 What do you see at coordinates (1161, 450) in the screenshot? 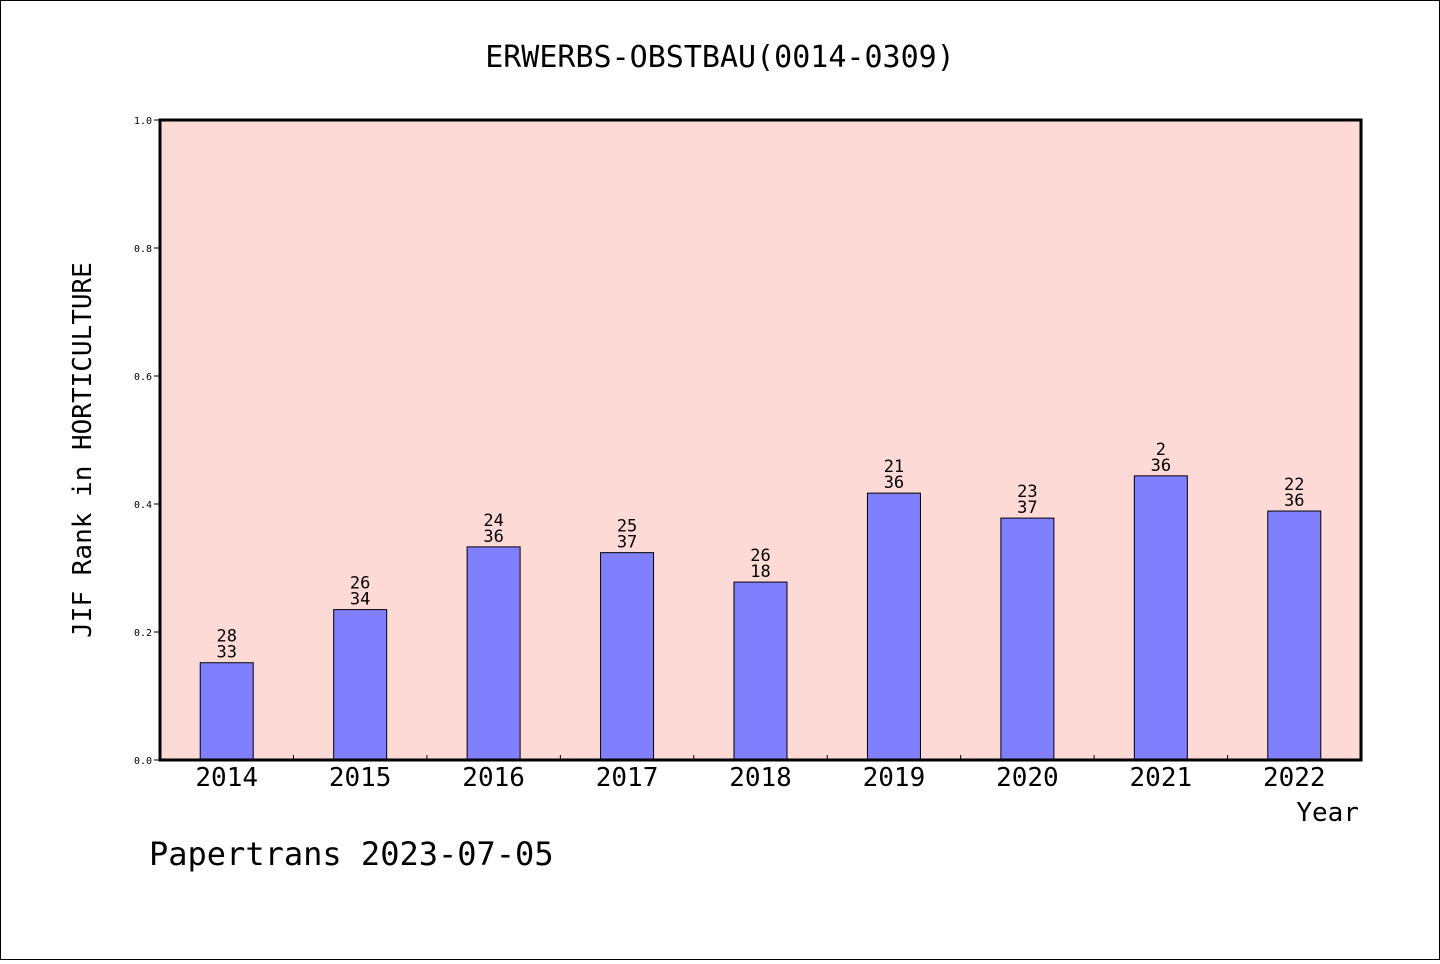
I see `bar-label-rank: 2` at bounding box center [1161, 450].